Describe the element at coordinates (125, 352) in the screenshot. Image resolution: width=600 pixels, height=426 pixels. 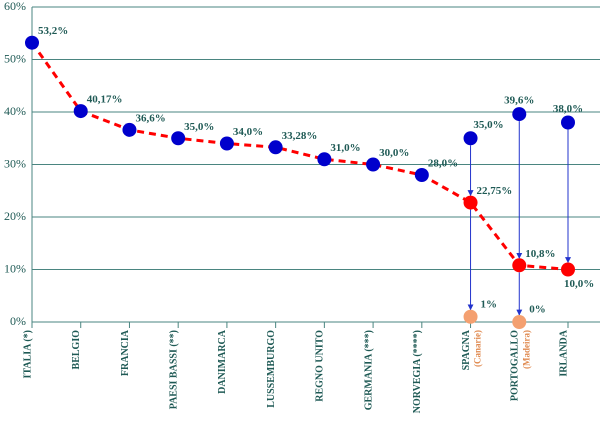
I see `x-tick-label: FRANCIA` at that location.